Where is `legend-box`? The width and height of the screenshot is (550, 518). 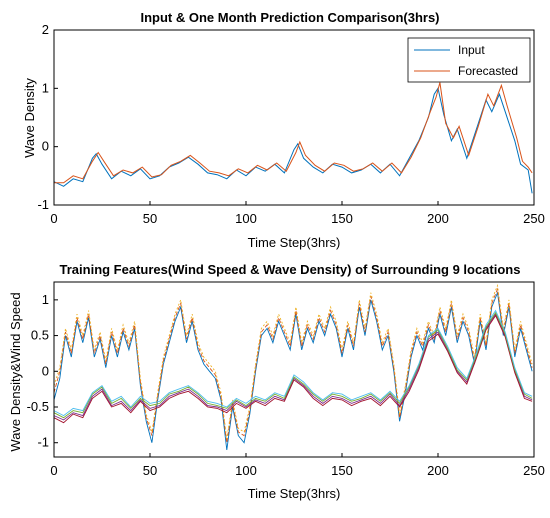 legend-box is located at coordinates (469, 60).